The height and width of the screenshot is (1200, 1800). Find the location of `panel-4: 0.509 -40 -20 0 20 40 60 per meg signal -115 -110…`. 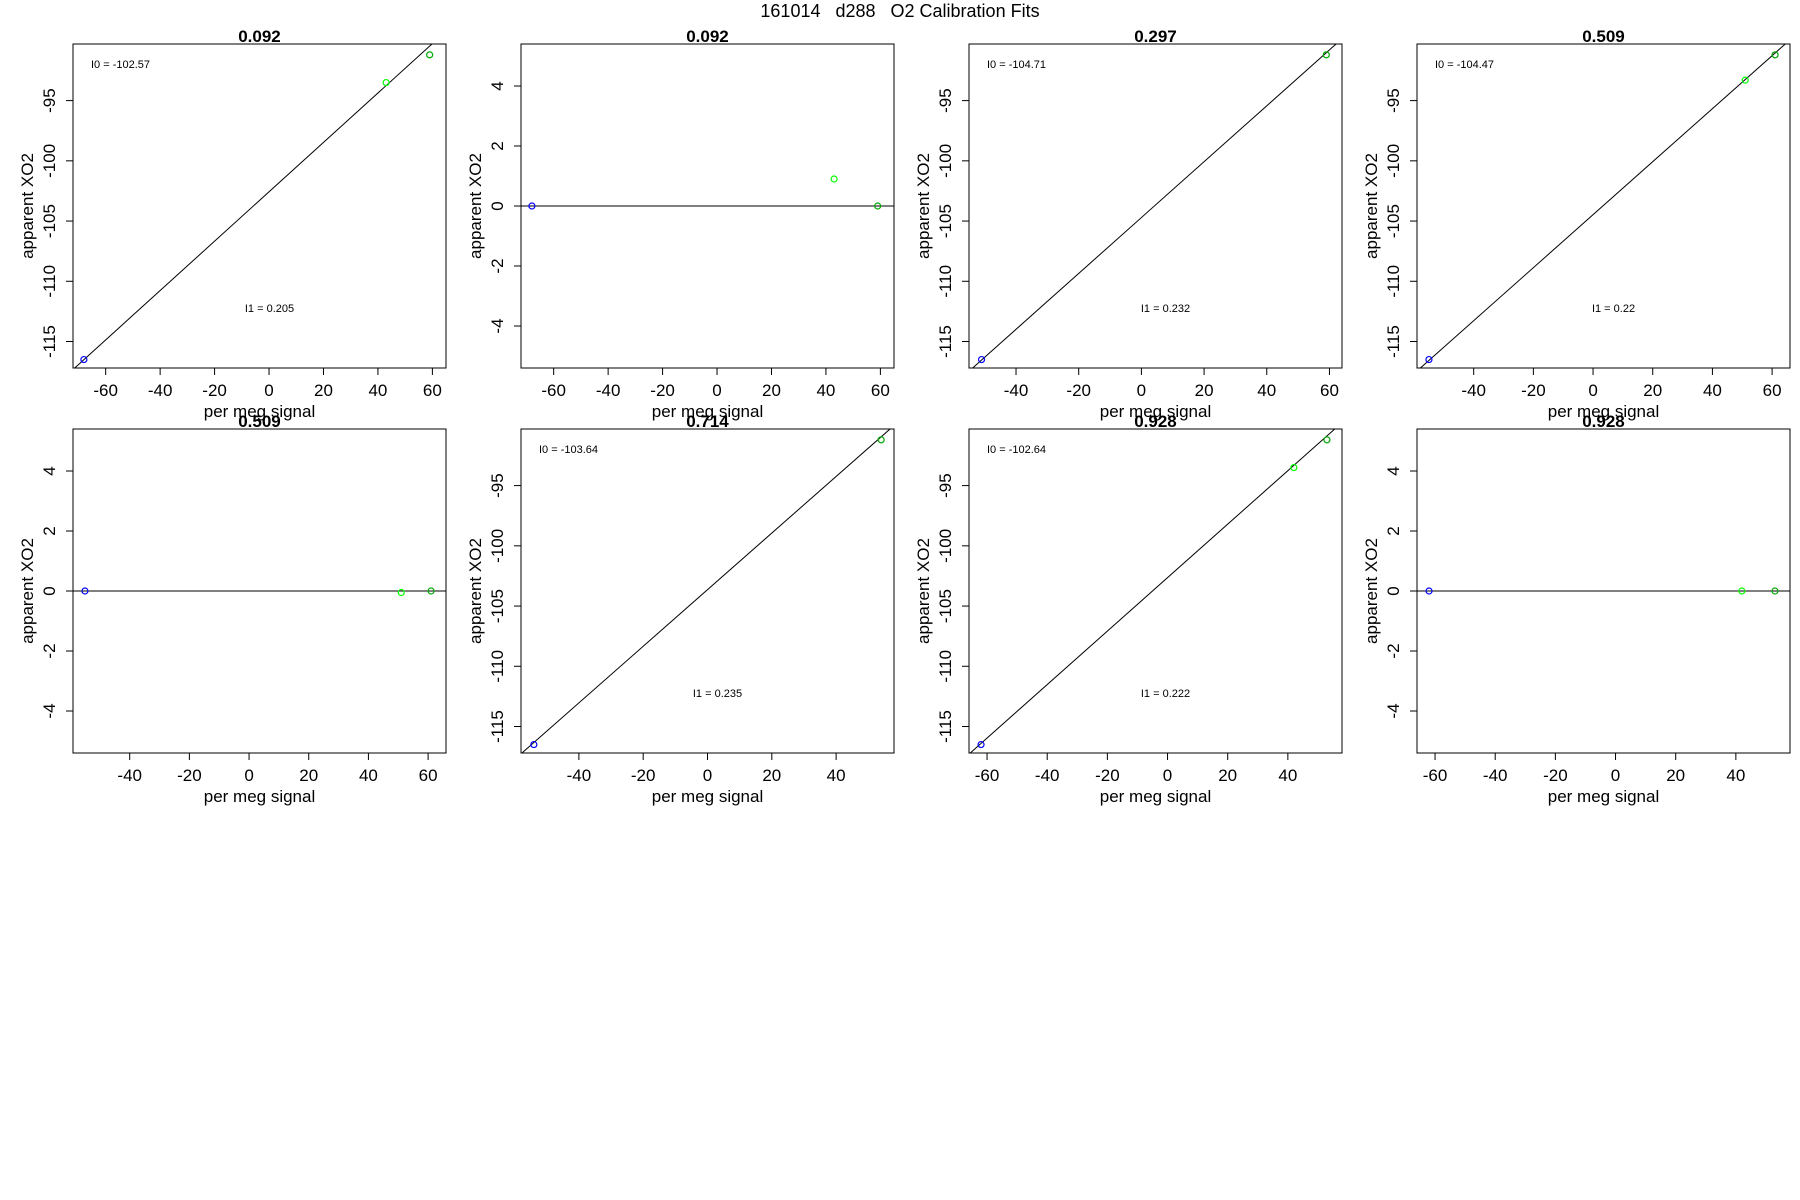

panel-4: 0.509 -40 -20 0 20 40 60 per meg signal -115 -110… is located at coordinates (1576, 224).